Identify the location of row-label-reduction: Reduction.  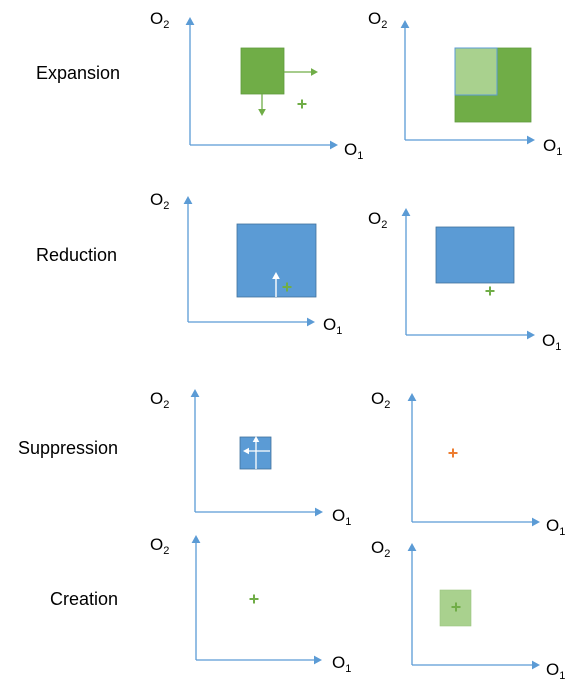
(76, 255).